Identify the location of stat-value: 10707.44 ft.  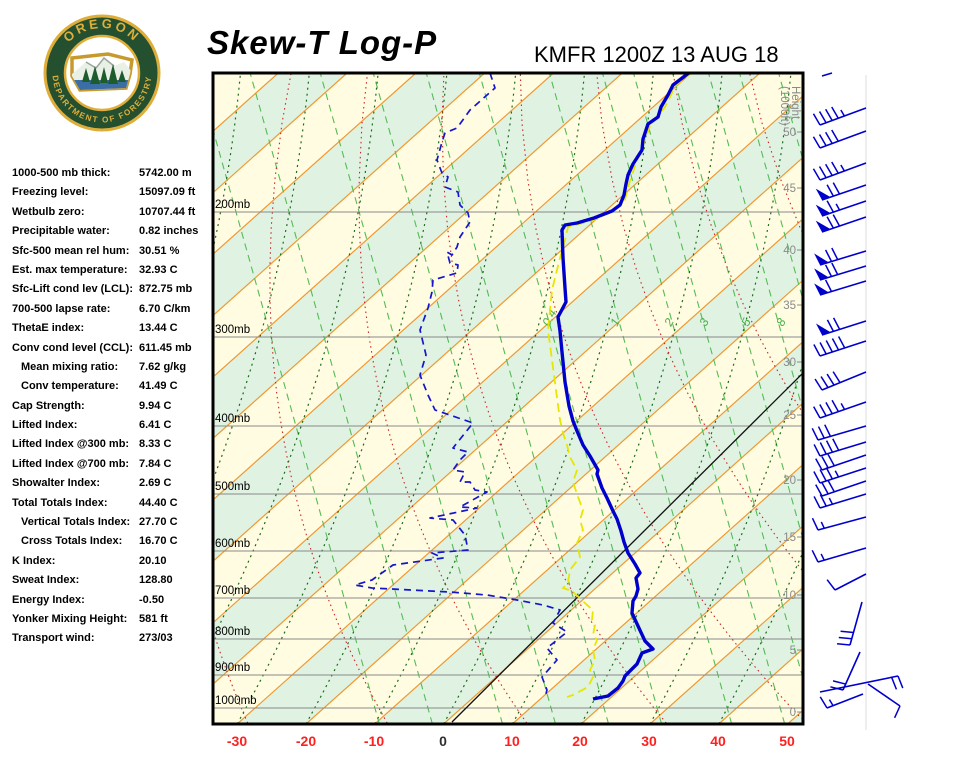
(167, 211).